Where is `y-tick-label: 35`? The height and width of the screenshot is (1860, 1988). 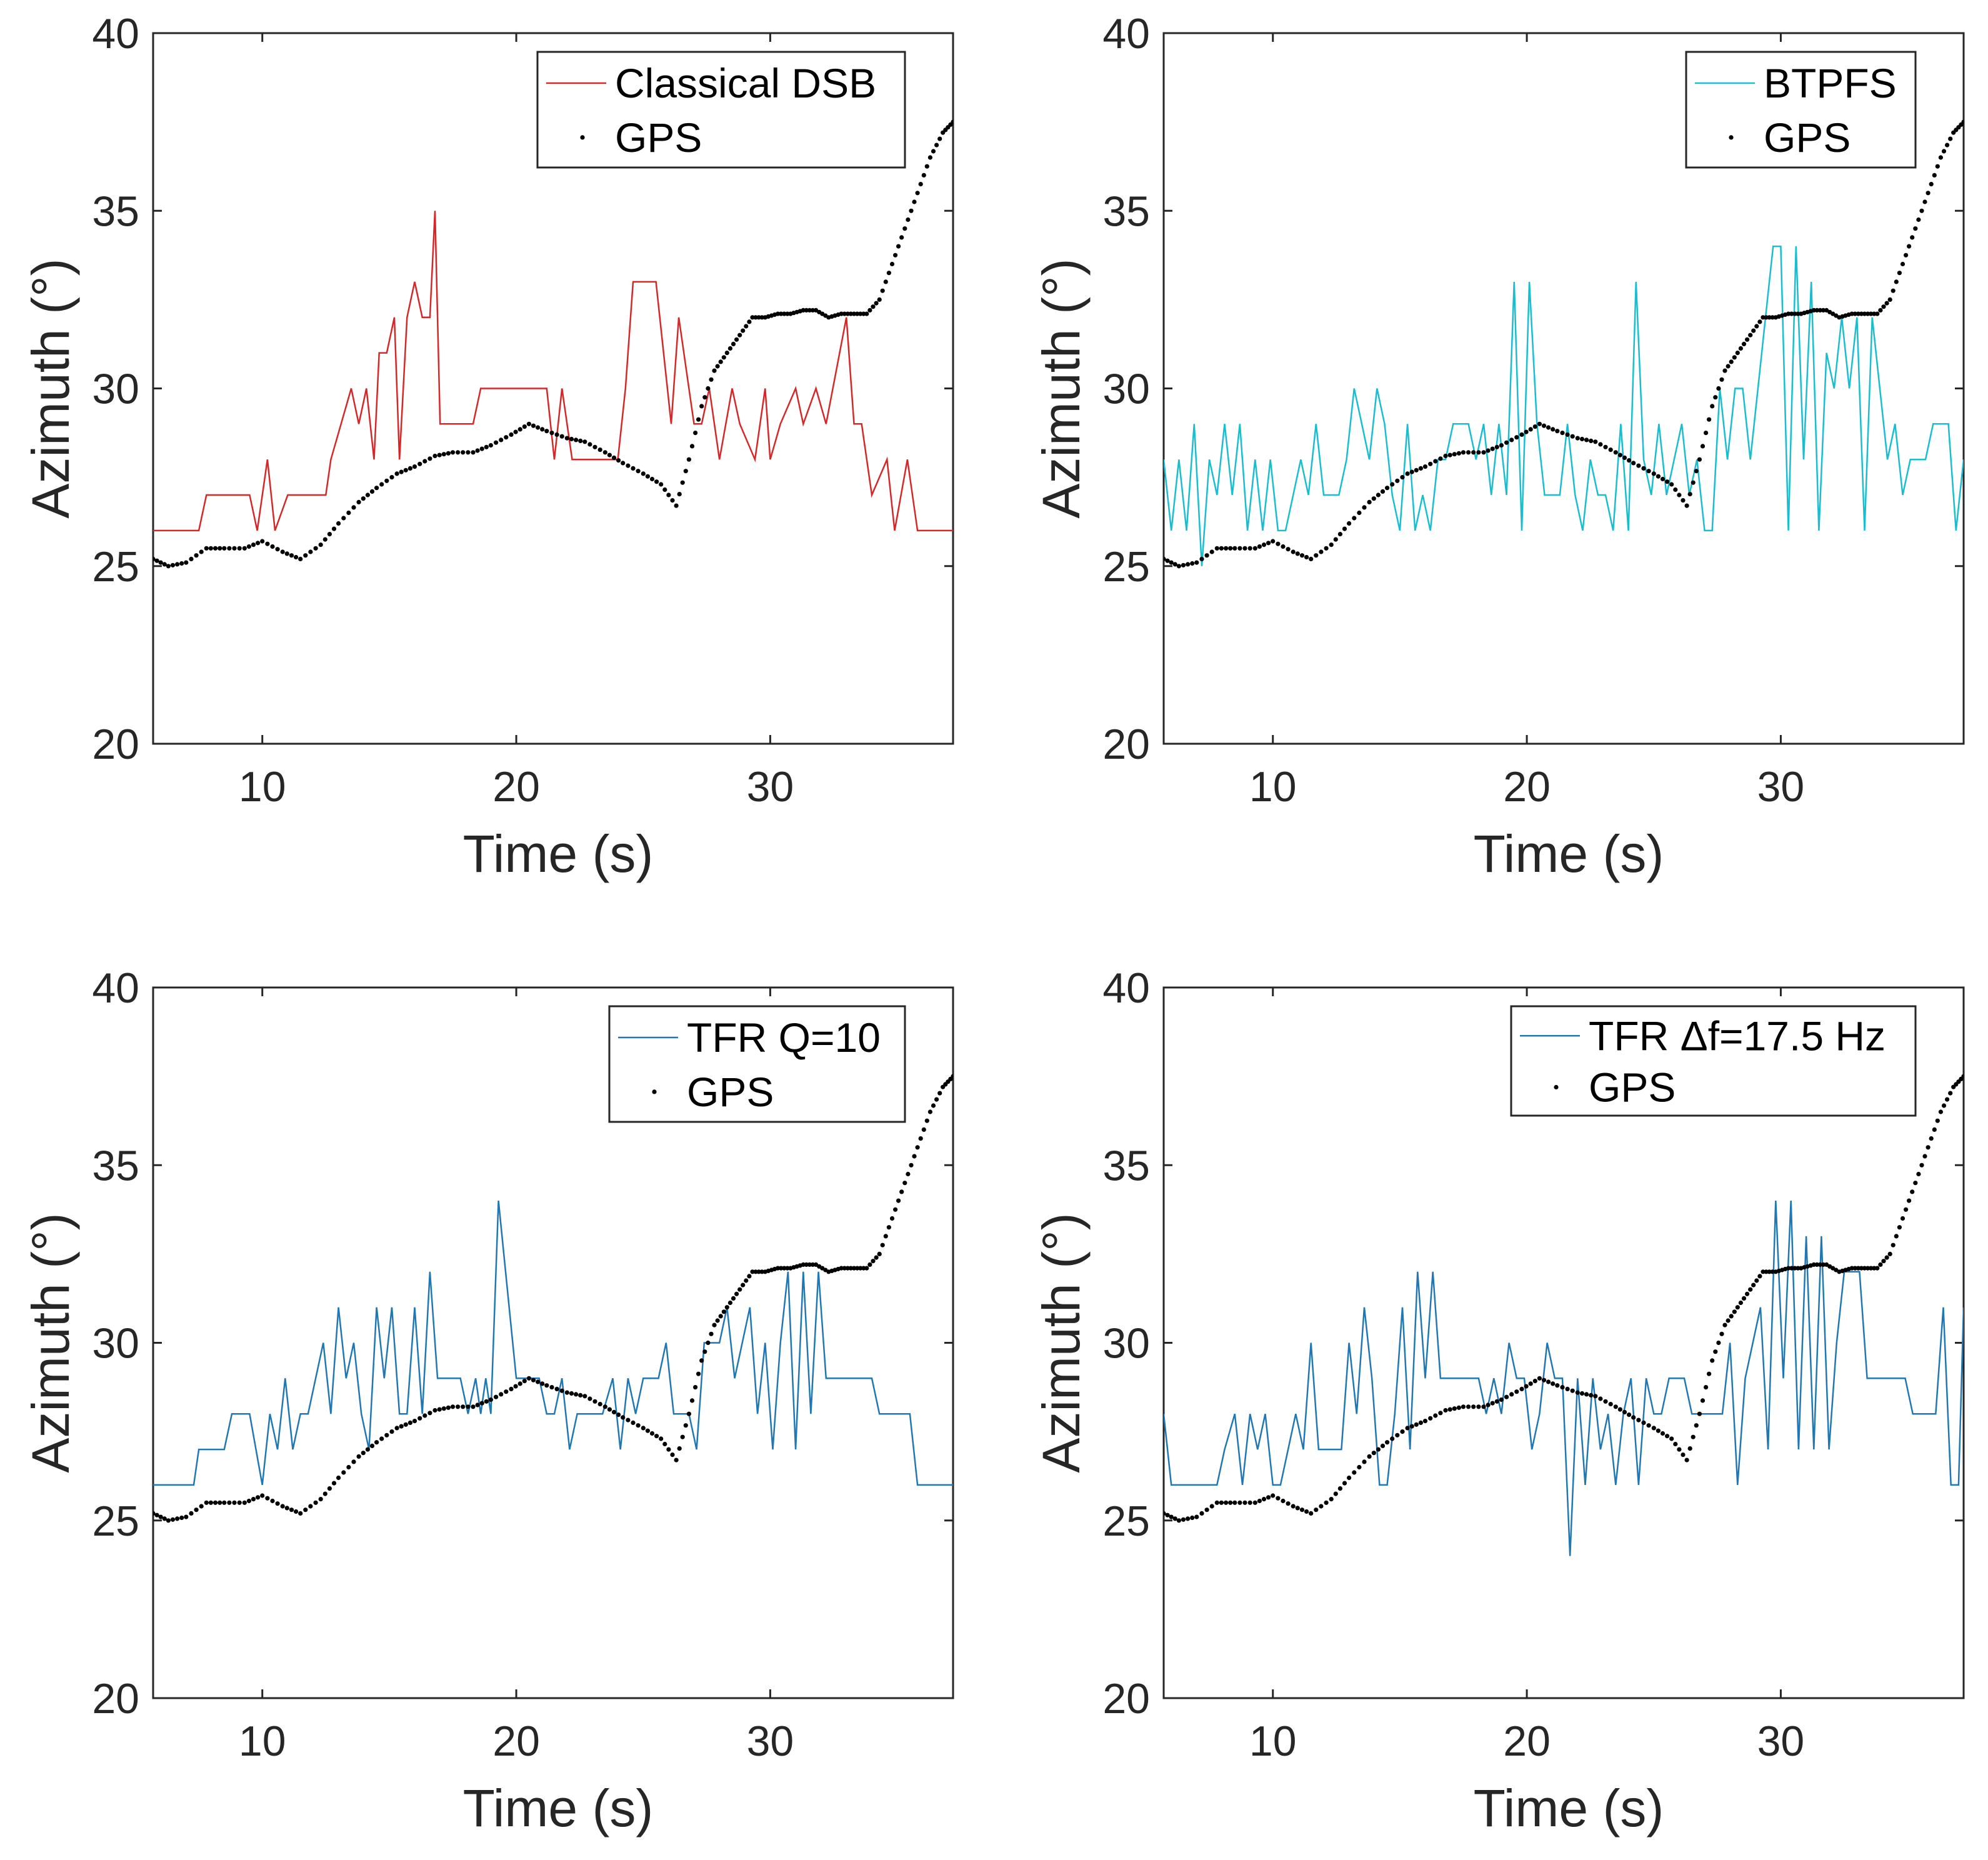 y-tick-label: 35 is located at coordinates (1126, 212).